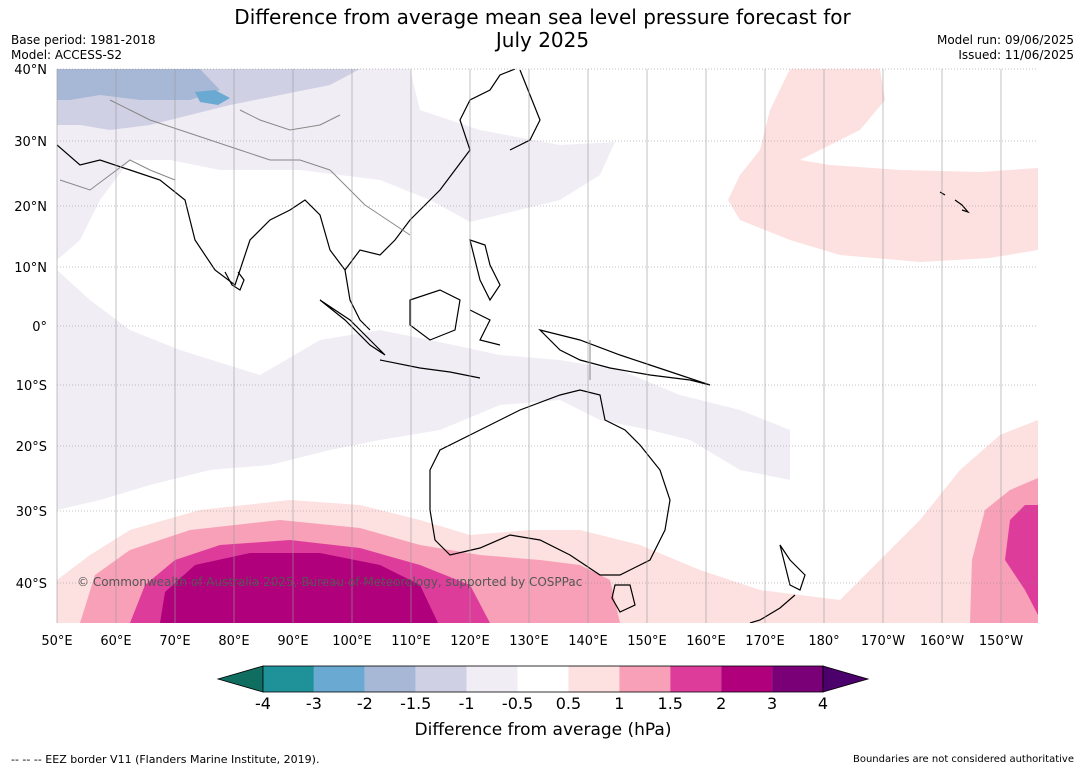 This screenshot has height=770, width=1085. Describe the element at coordinates (240, 679) in the screenshot. I see `colorbar-arrow-left` at that location.